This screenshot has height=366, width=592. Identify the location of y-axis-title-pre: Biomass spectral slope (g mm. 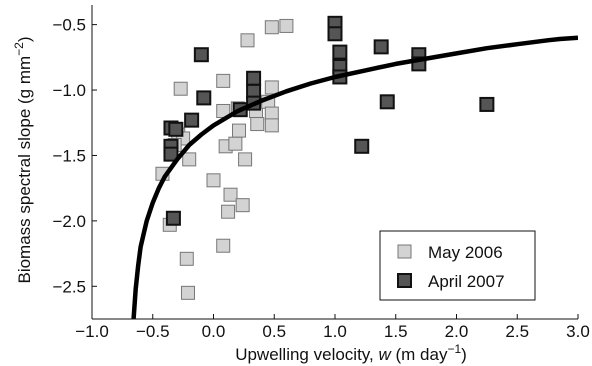
(24, 170).